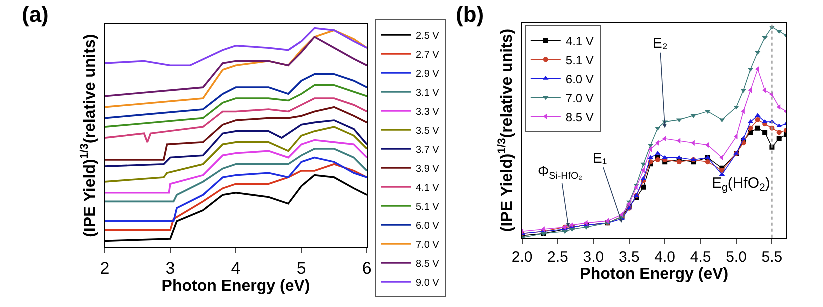 The height and width of the screenshot is (307, 823). Describe the element at coordinates (593, 257) in the screenshot. I see `x-tick-label: 3.0` at that location.